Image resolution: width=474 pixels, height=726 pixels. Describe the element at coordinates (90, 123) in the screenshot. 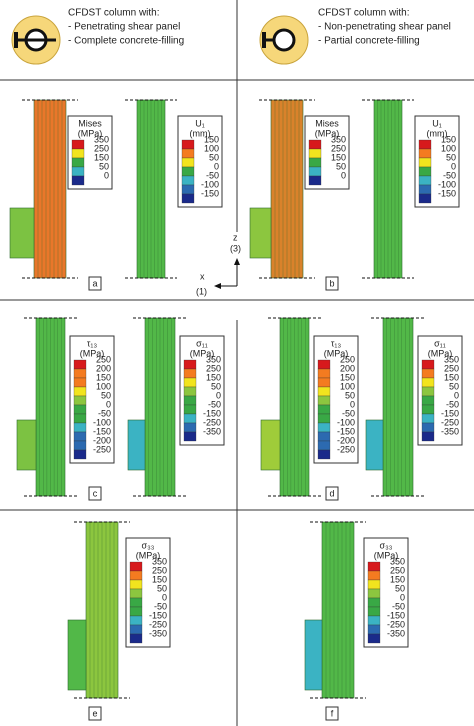

I see `legend-title: Mises` at that location.